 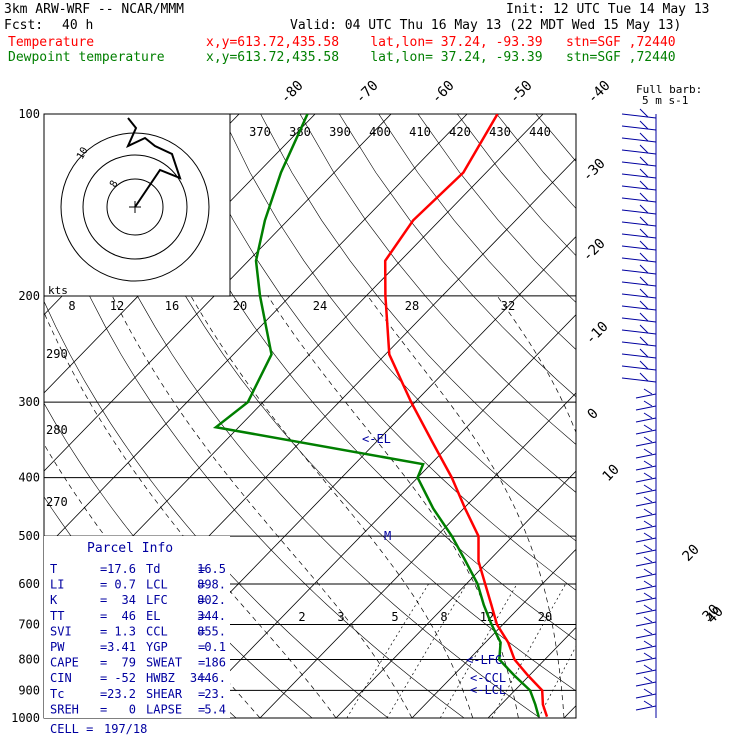 What do you see at coordinates (301, 617) in the screenshot?
I see `mixing-ratio-label: 2` at bounding box center [301, 617].